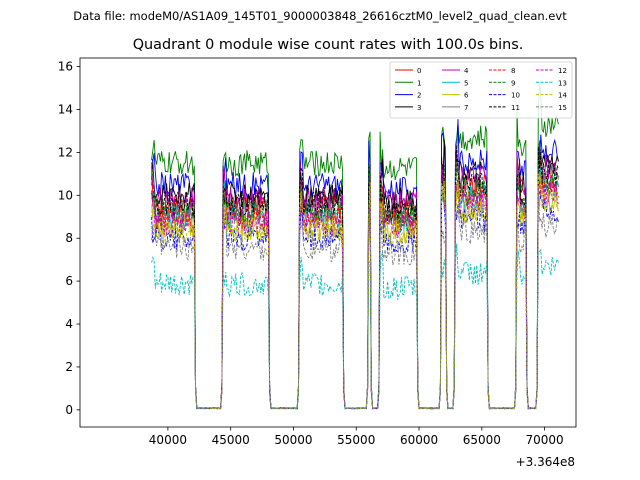 The height and width of the screenshot is (480, 640). What do you see at coordinates (69, 281) in the screenshot?
I see `y-tick-label: 6` at bounding box center [69, 281].